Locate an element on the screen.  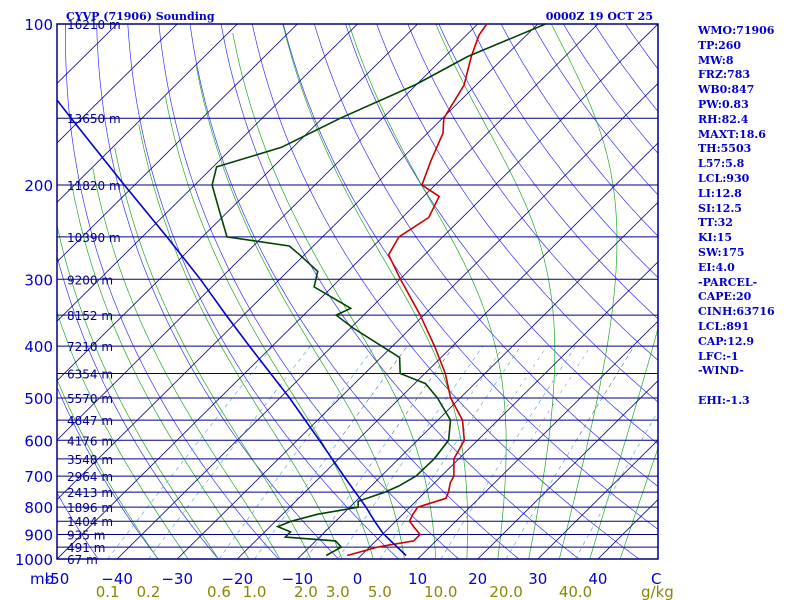
temperature-tick-label: 10 is located at coordinates (417, 579).